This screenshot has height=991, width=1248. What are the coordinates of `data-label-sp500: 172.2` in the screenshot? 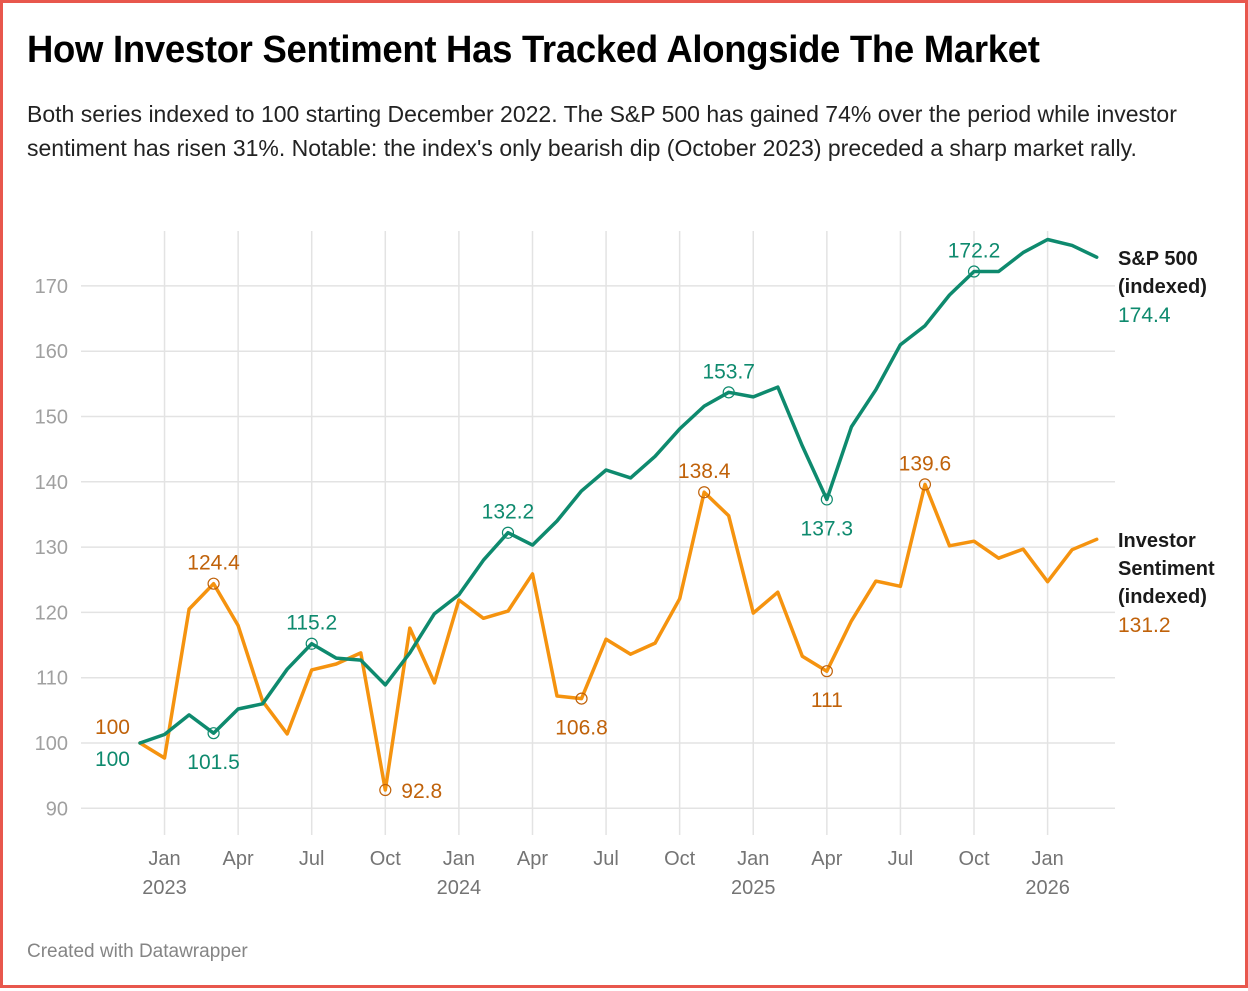 It's located at (974, 251).